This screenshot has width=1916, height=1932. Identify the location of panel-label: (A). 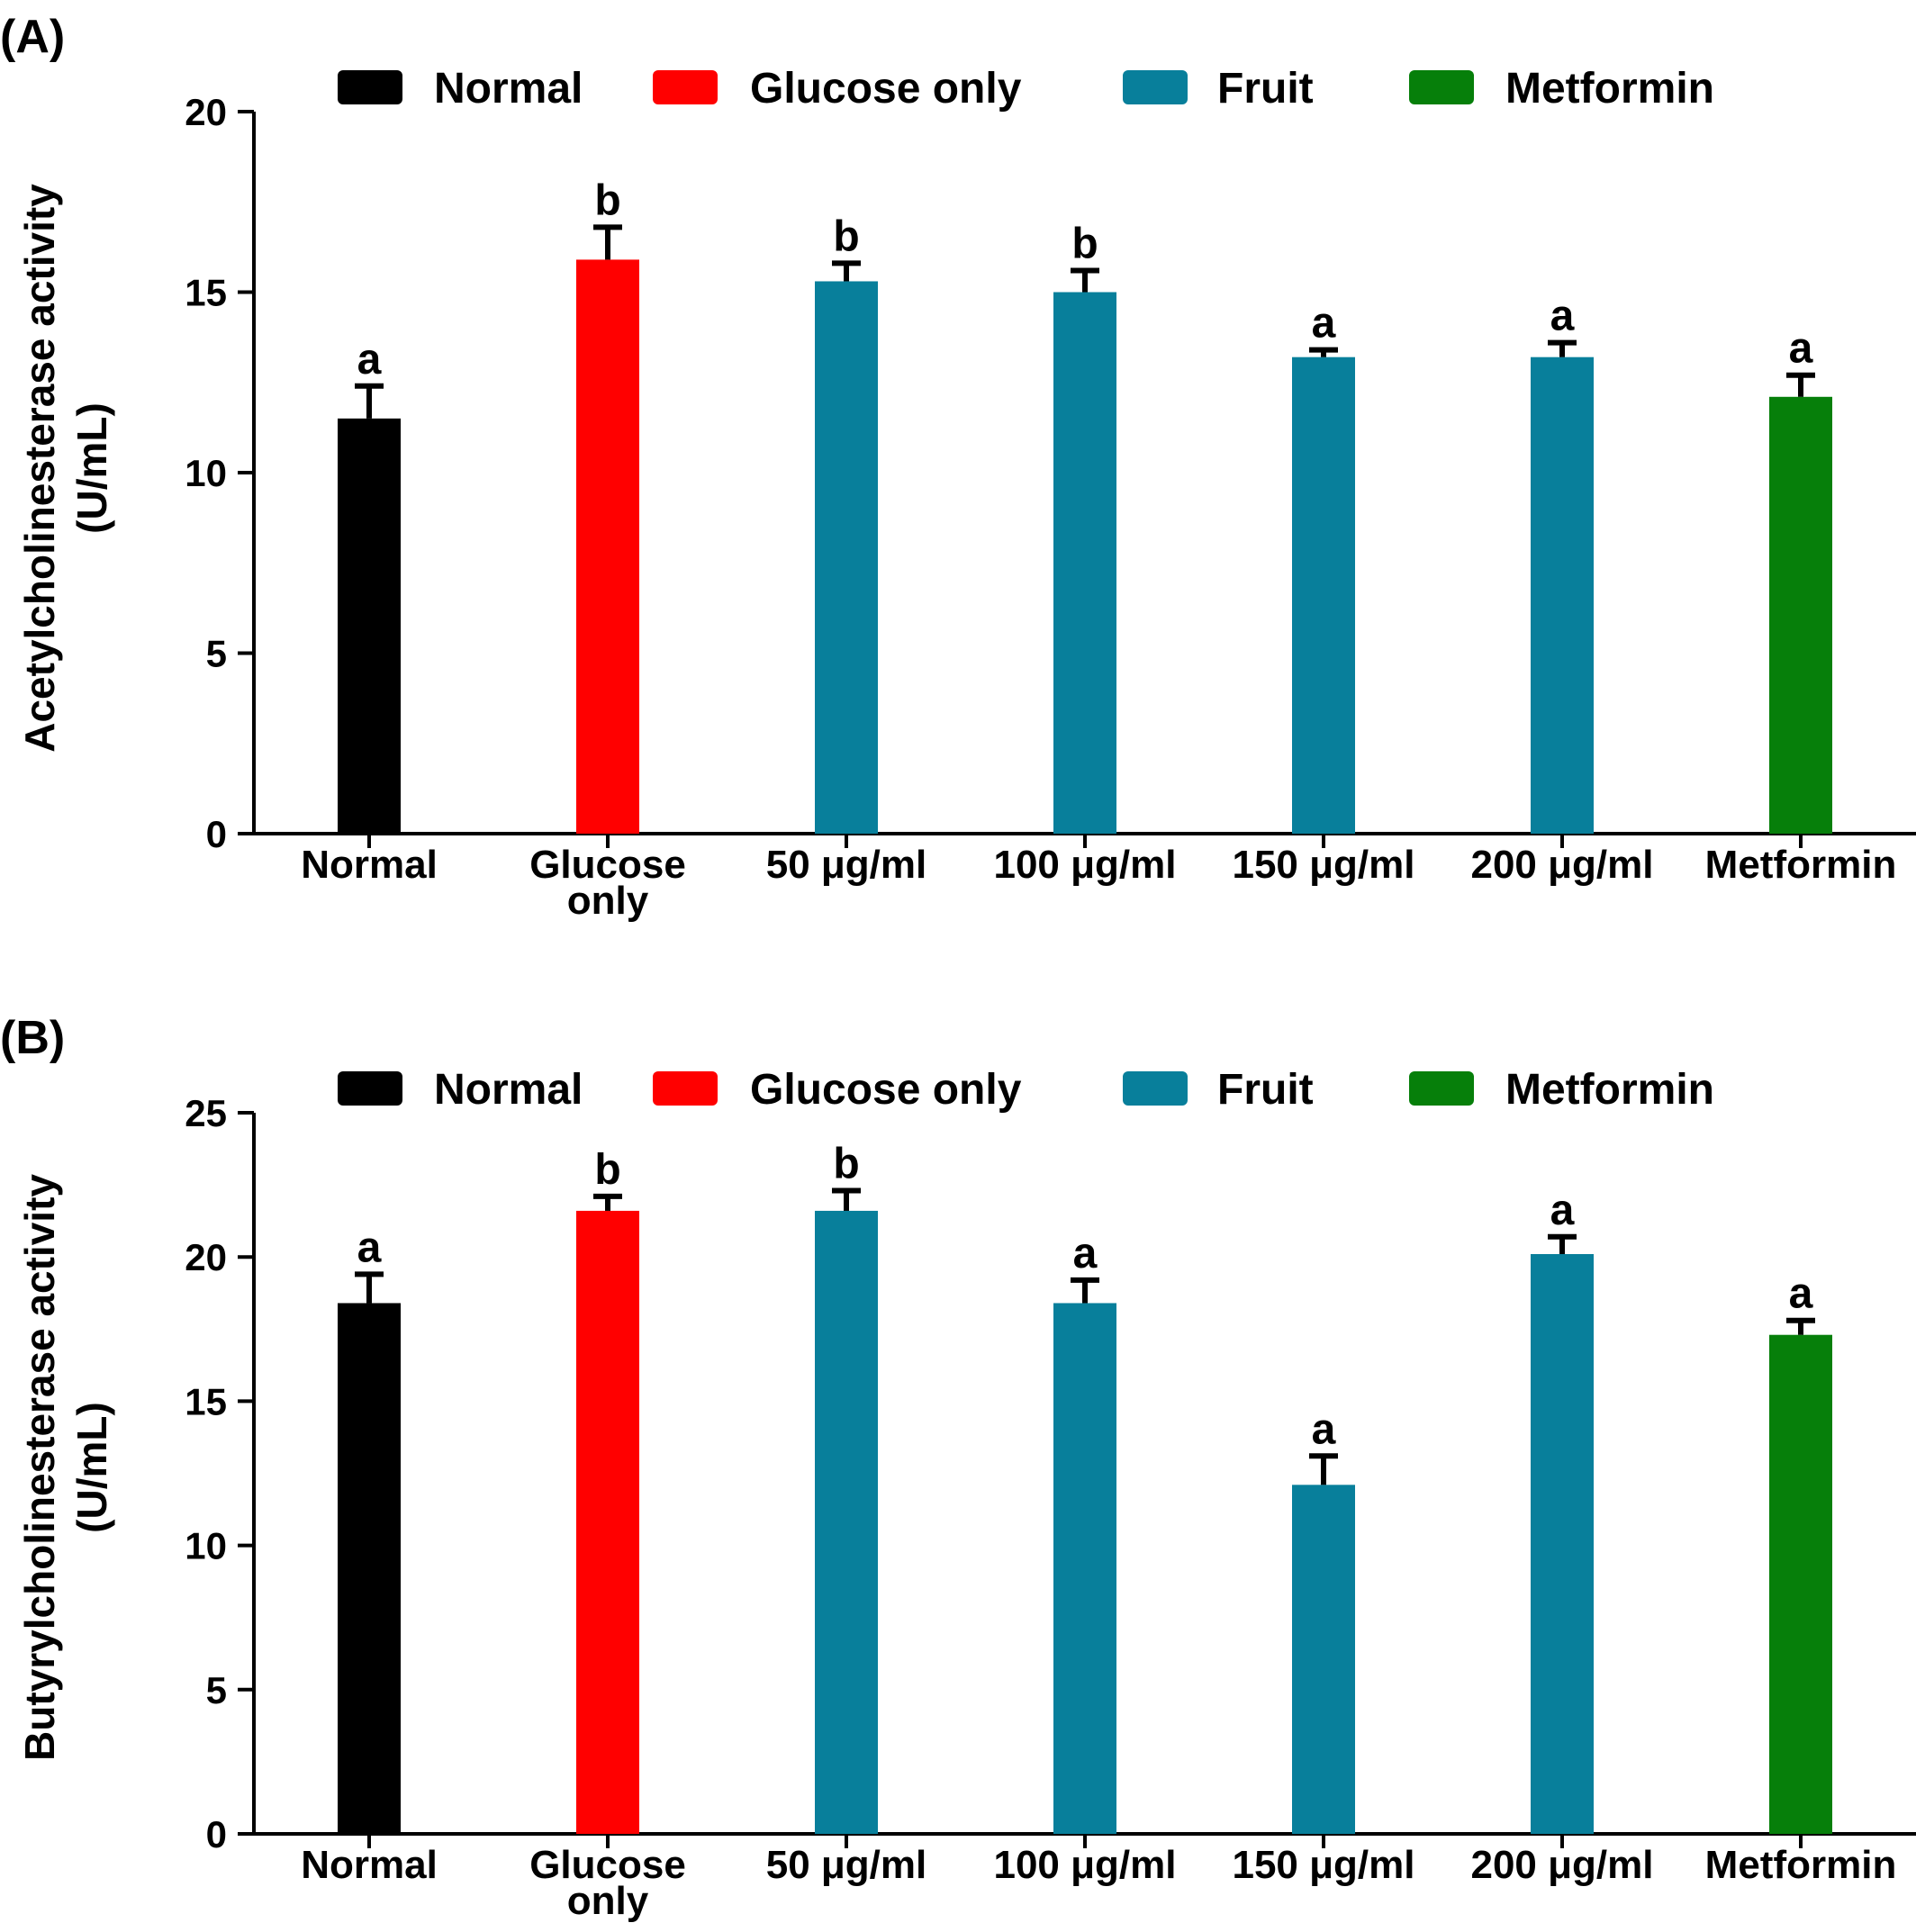
(32, 37).